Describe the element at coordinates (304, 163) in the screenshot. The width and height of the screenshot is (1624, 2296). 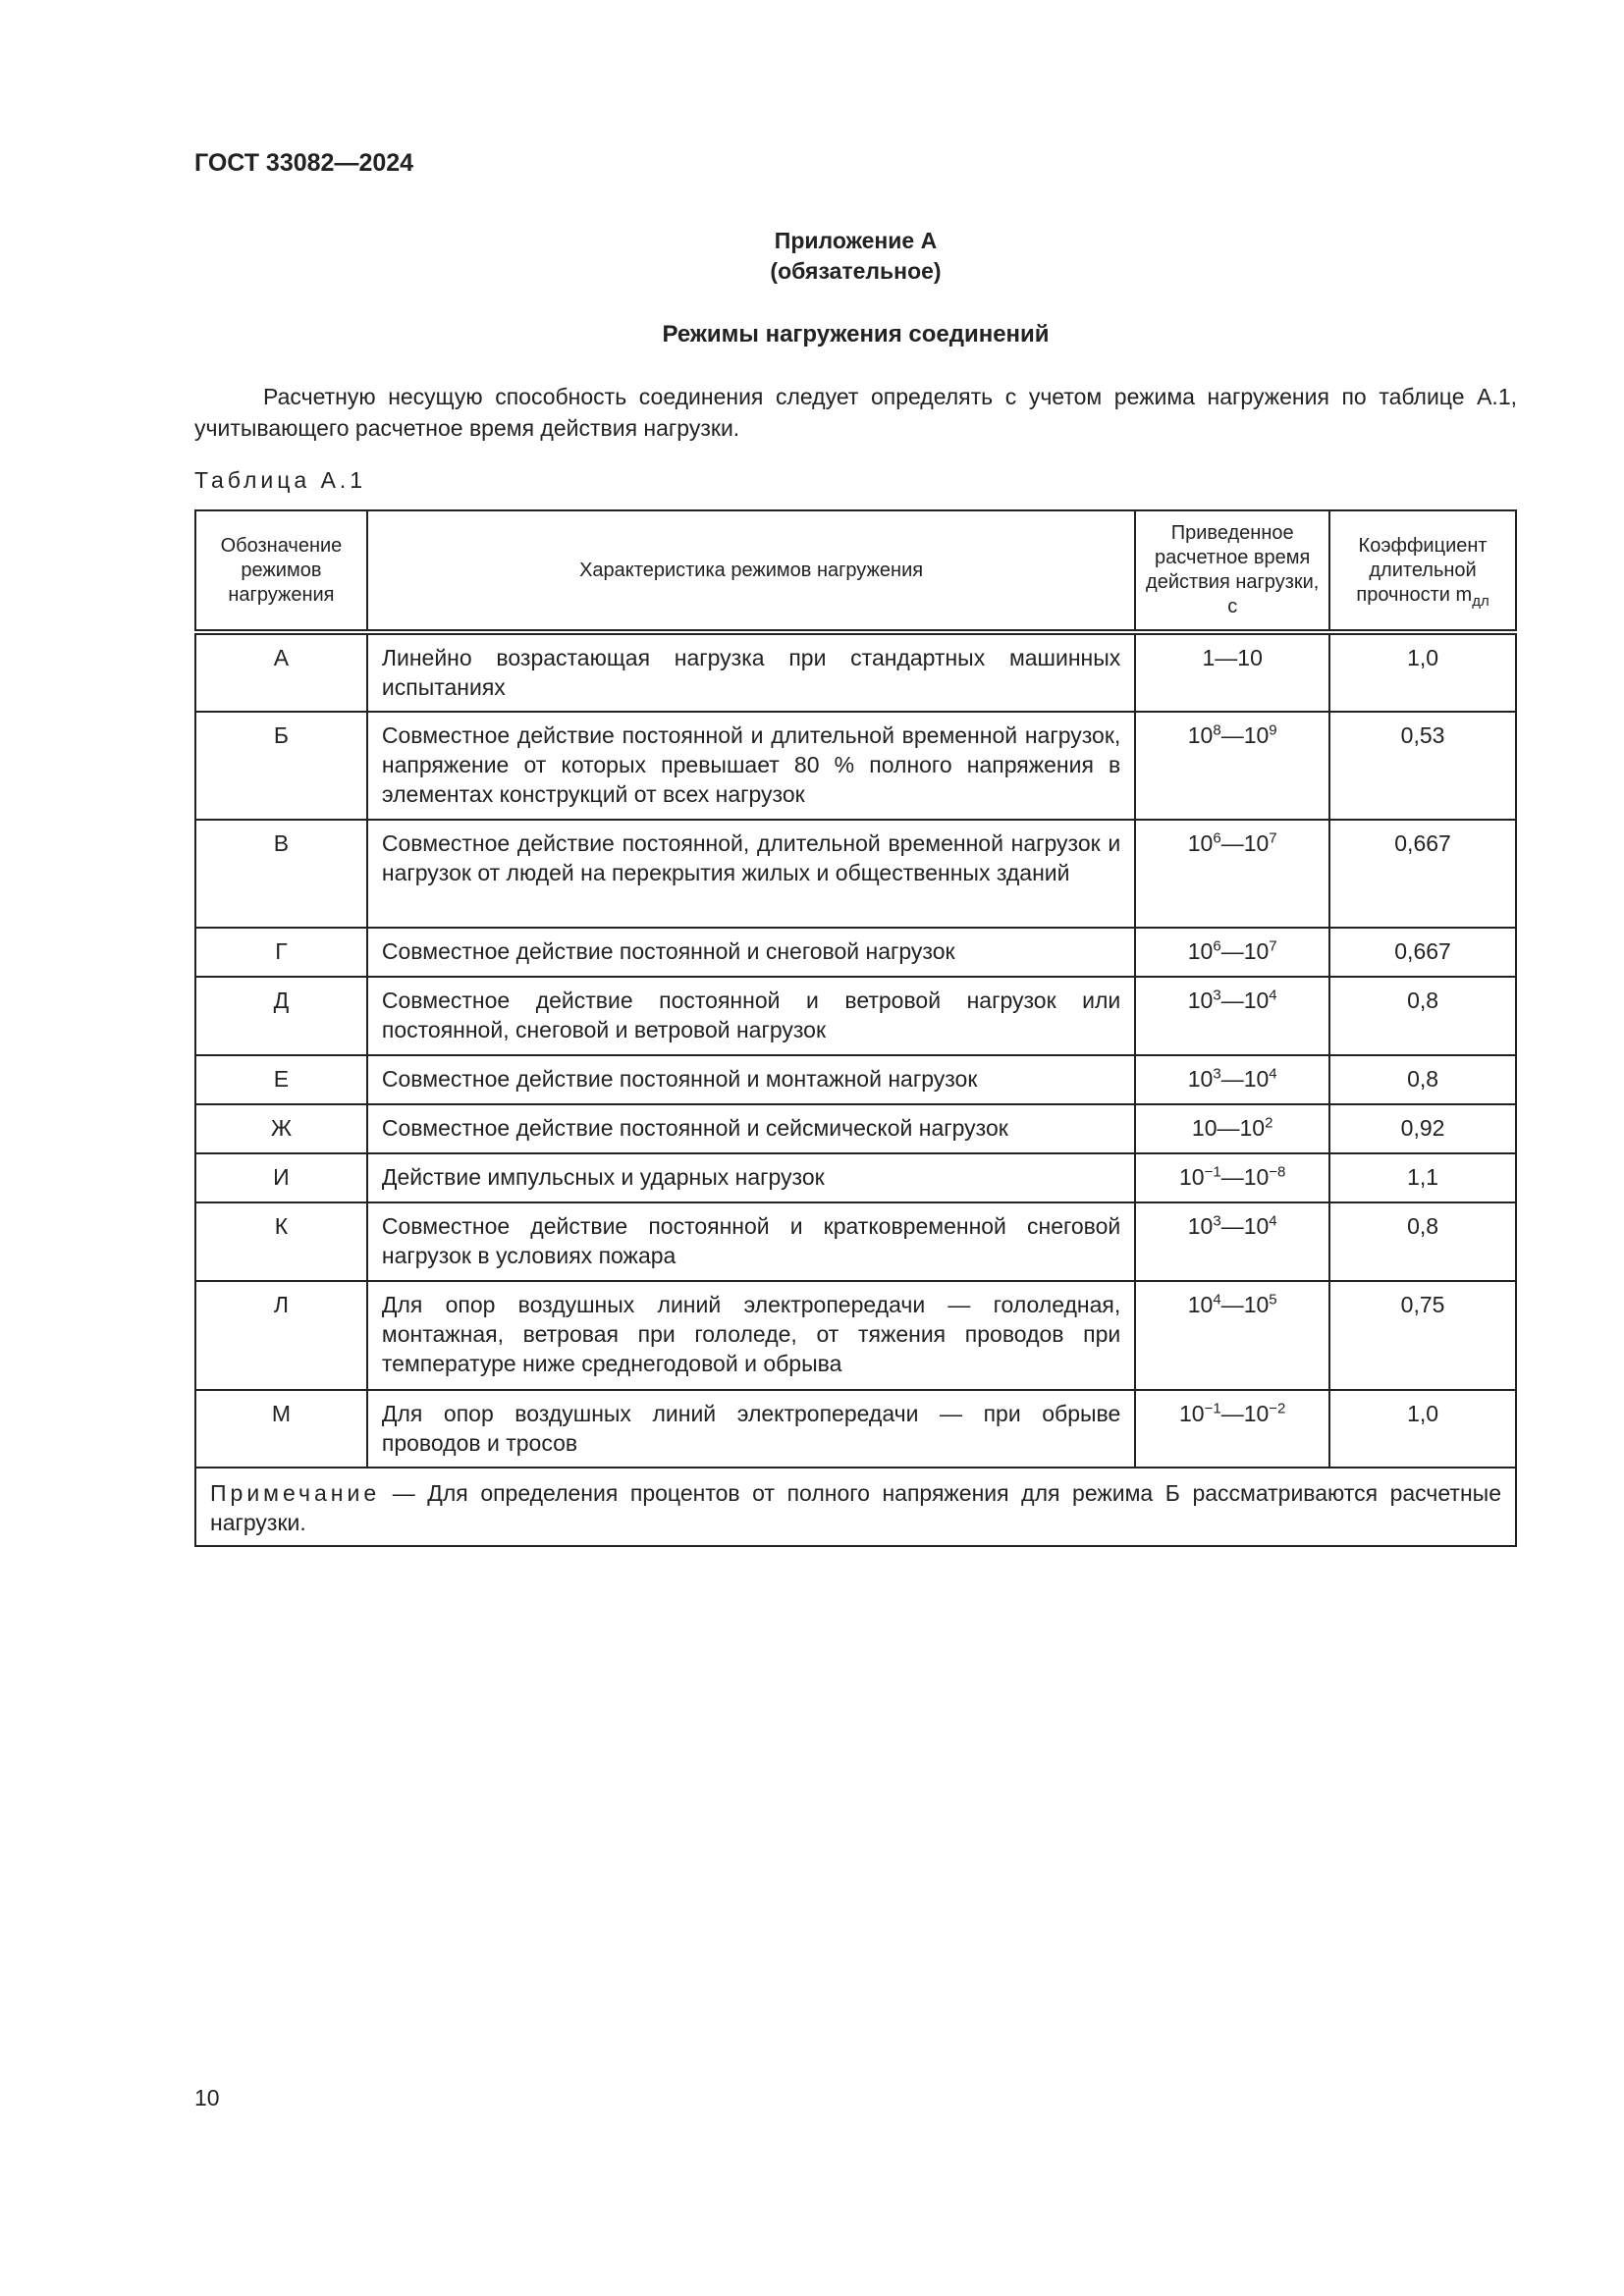
I see `document-code: ГОСТ 33082—2024` at that location.